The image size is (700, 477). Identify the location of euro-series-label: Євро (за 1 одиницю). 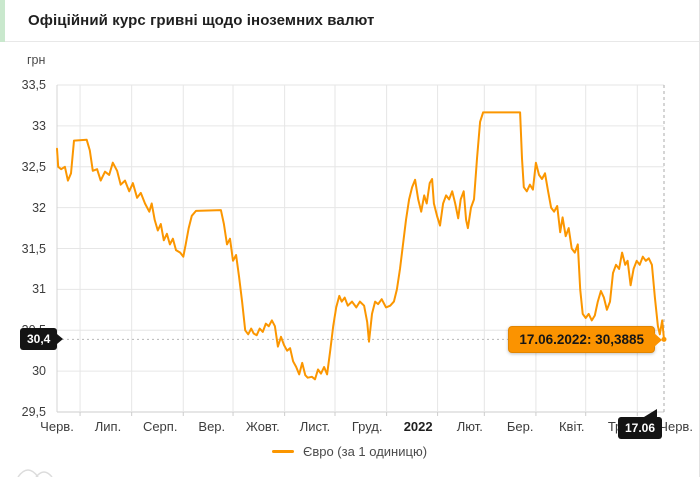
(365, 451).